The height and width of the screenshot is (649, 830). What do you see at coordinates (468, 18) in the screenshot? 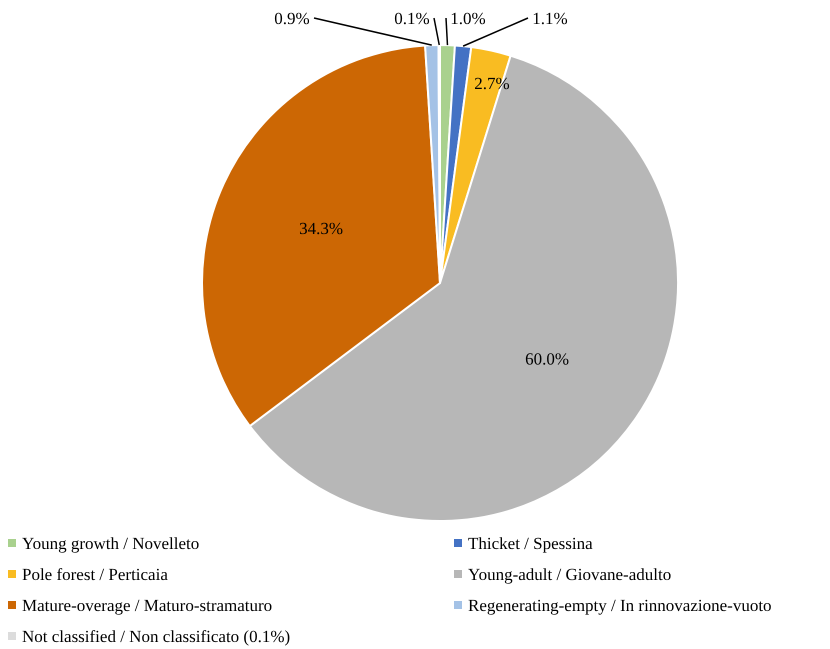
I see `data-label: 1.0%` at bounding box center [468, 18].